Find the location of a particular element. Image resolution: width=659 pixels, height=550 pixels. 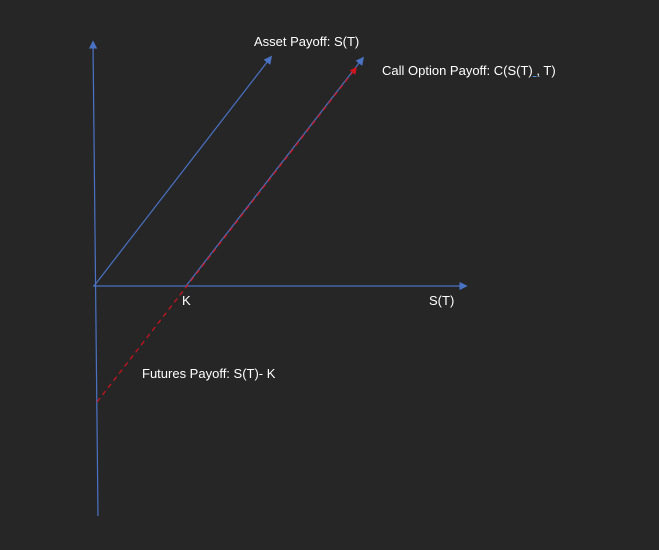

call-payoff-label: Call Option Payoff: C(S(T) , T) is located at coordinates (469, 70).